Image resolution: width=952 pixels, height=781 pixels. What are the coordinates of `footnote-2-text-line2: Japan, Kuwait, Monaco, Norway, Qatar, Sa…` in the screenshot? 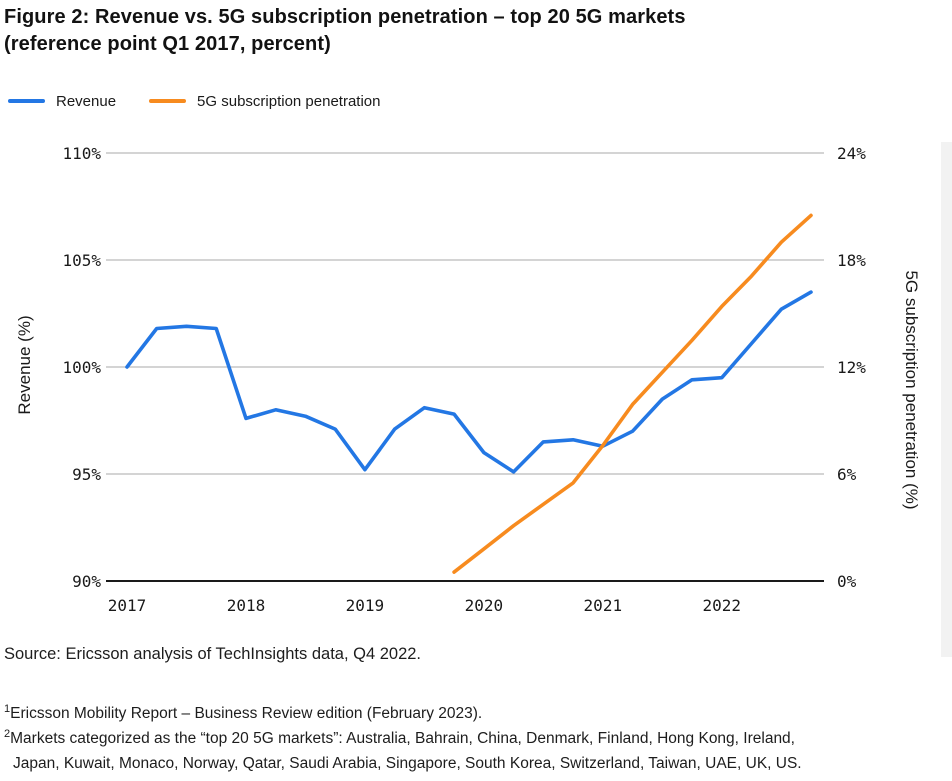 It's located at (407, 763).